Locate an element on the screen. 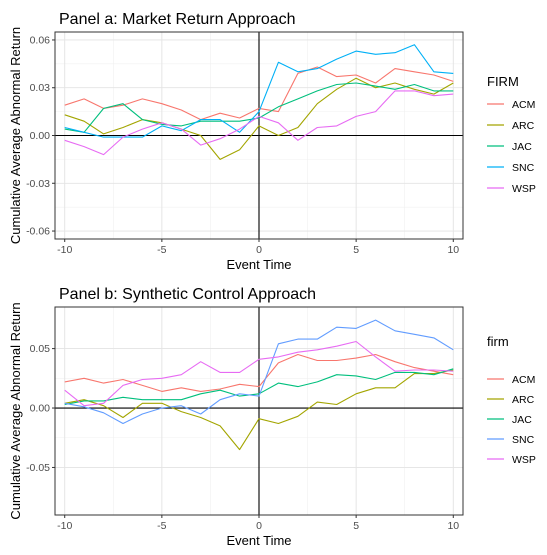  y-tick-label: 0.05 is located at coordinates (40, 349).